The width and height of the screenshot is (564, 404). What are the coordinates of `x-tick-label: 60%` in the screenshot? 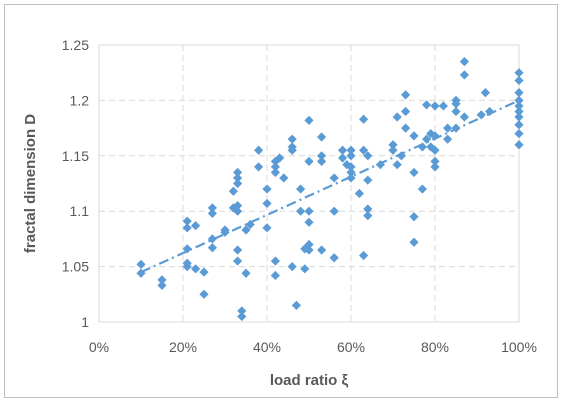 It's located at (351, 347).